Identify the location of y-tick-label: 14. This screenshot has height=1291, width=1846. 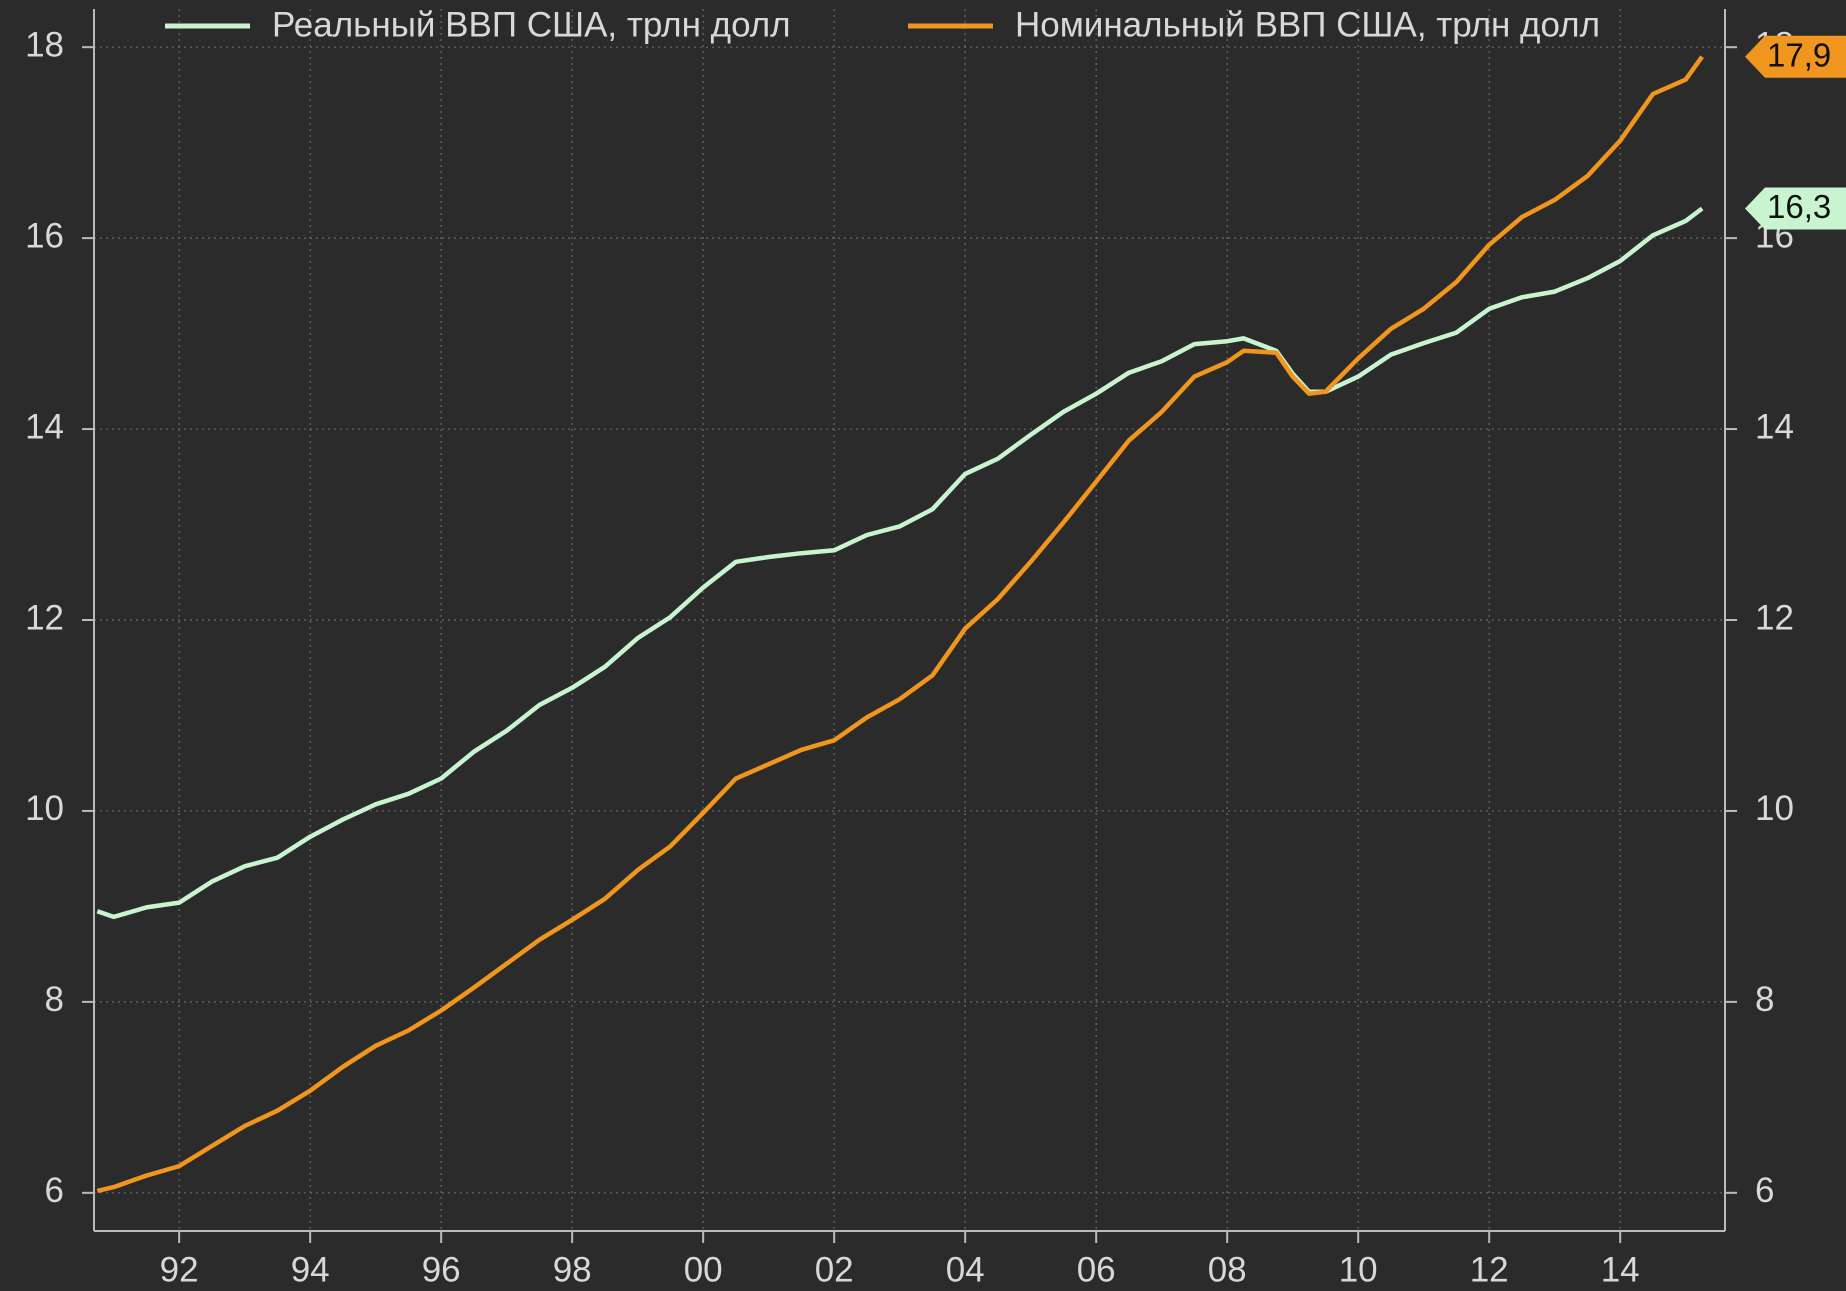
(44, 426).